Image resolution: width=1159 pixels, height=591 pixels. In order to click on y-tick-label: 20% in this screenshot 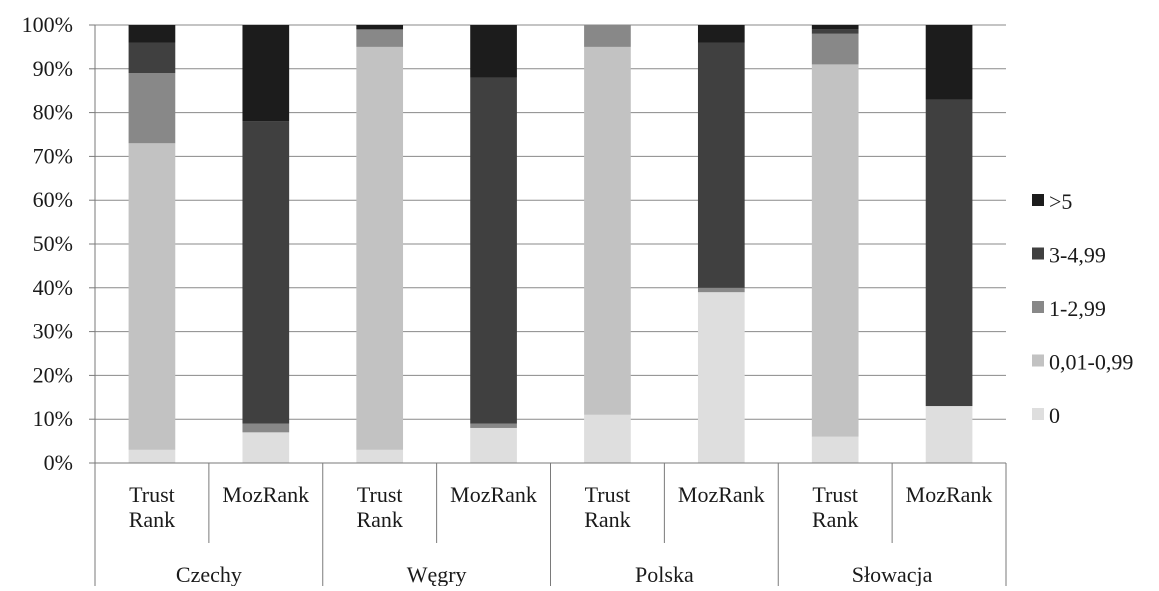, I will do `click(53, 374)`.